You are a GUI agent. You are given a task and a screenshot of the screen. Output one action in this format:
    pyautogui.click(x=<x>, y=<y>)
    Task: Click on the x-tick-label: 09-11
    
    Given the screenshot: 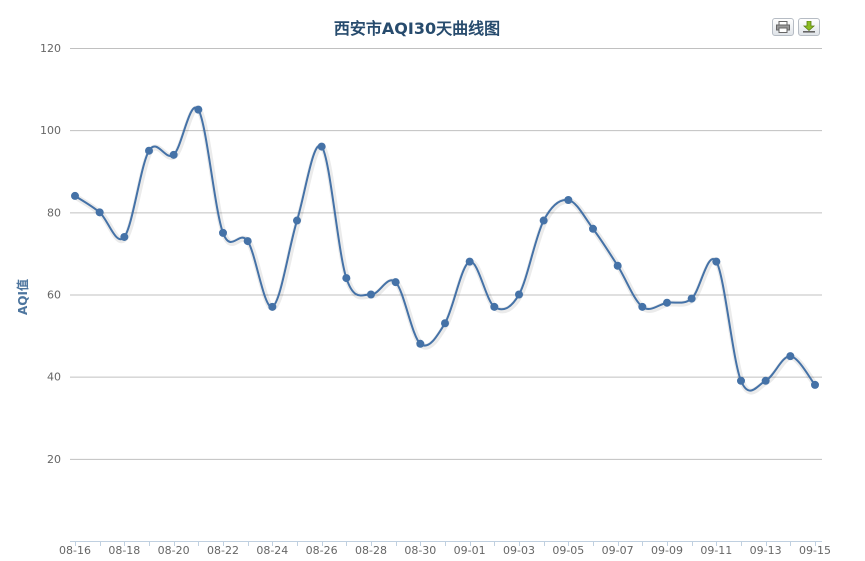 What is the action you would take?
    pyautogui.click(x=716, y=550)
    